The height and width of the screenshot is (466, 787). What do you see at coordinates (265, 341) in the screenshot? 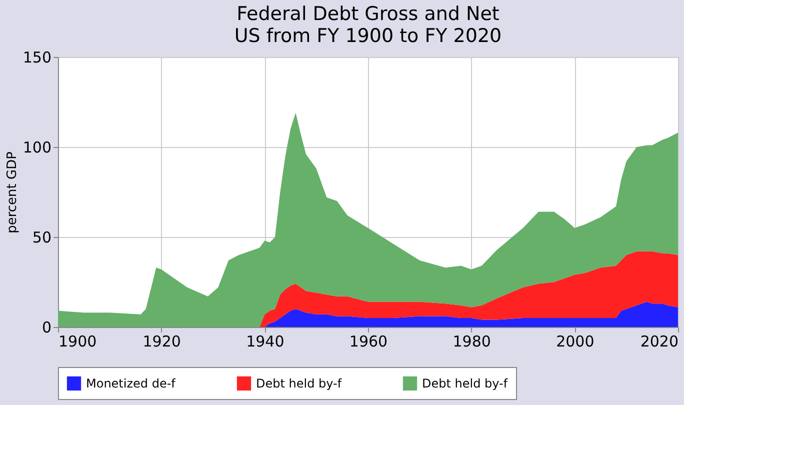
I see `x-tick-label: 1940` at bounding box center [265, 341].